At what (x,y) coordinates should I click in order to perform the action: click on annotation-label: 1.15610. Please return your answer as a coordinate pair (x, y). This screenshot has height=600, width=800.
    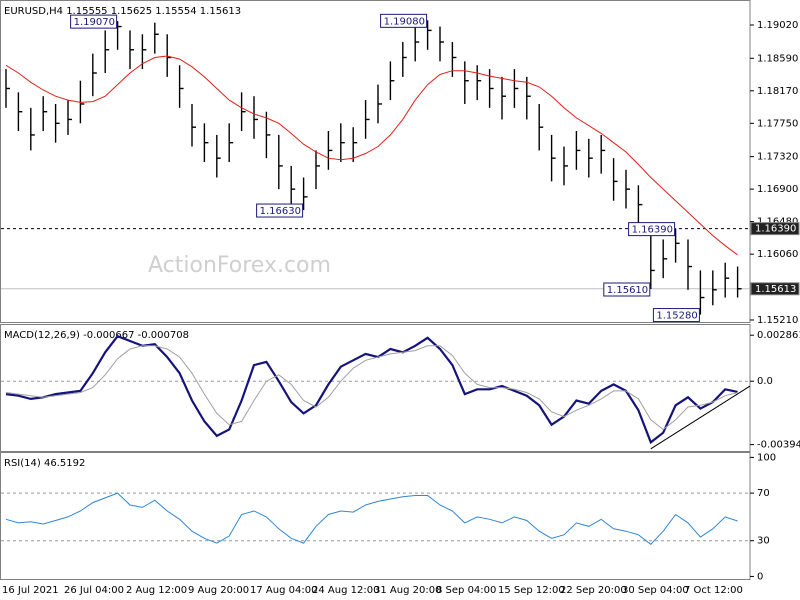
    Looking at the image, I should click on (627, 290).